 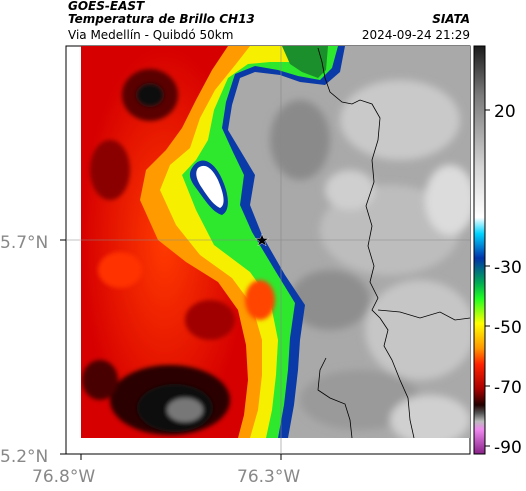 What do you see at coordinates (106, 6) in the screenshot?
I see `satellite-source: GOES-EAST` at bounding box center [106, 6].